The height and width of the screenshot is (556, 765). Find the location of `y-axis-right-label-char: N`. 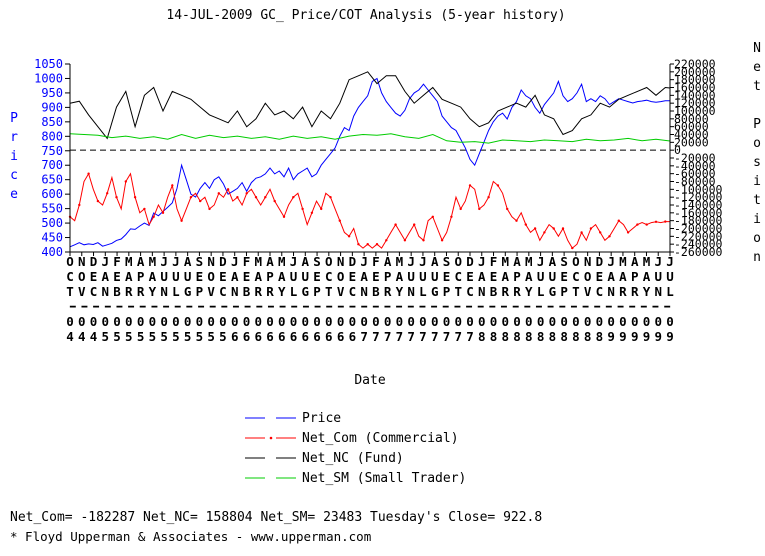

y-axis-right-label-char: N is located at coordinates (757, 48).